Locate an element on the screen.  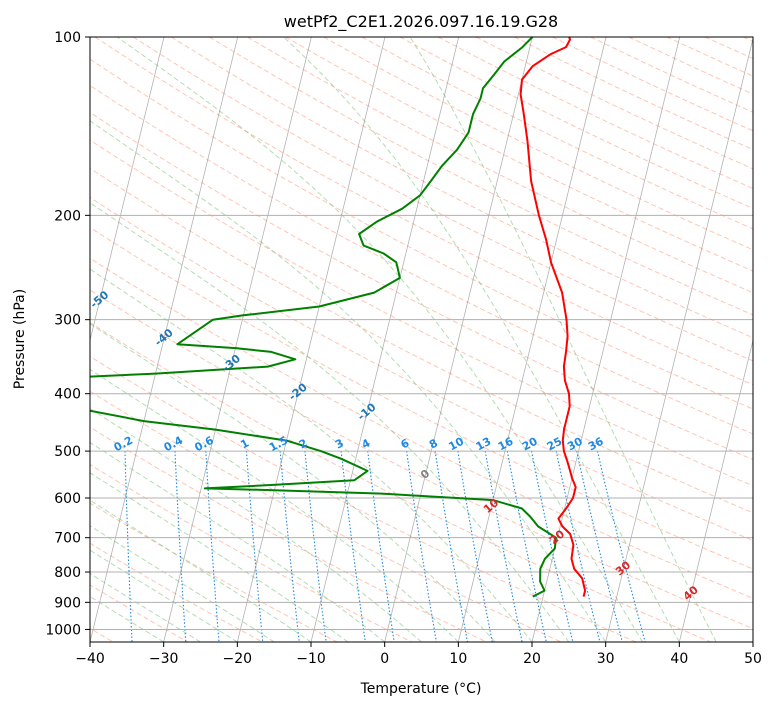
y-axis-label: Pressure (hPa) is located at coordinates (20, 339).